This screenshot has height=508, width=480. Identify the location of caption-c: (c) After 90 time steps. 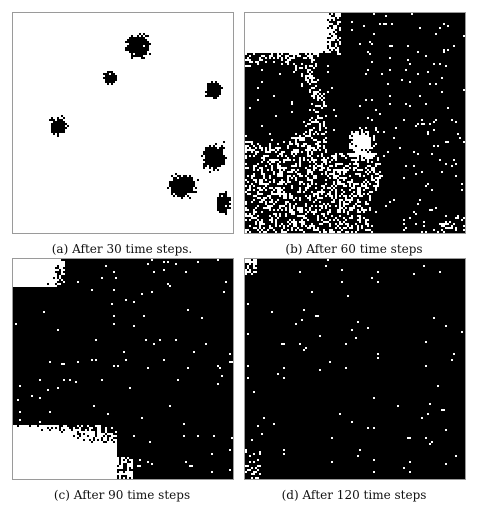
(122, 495).